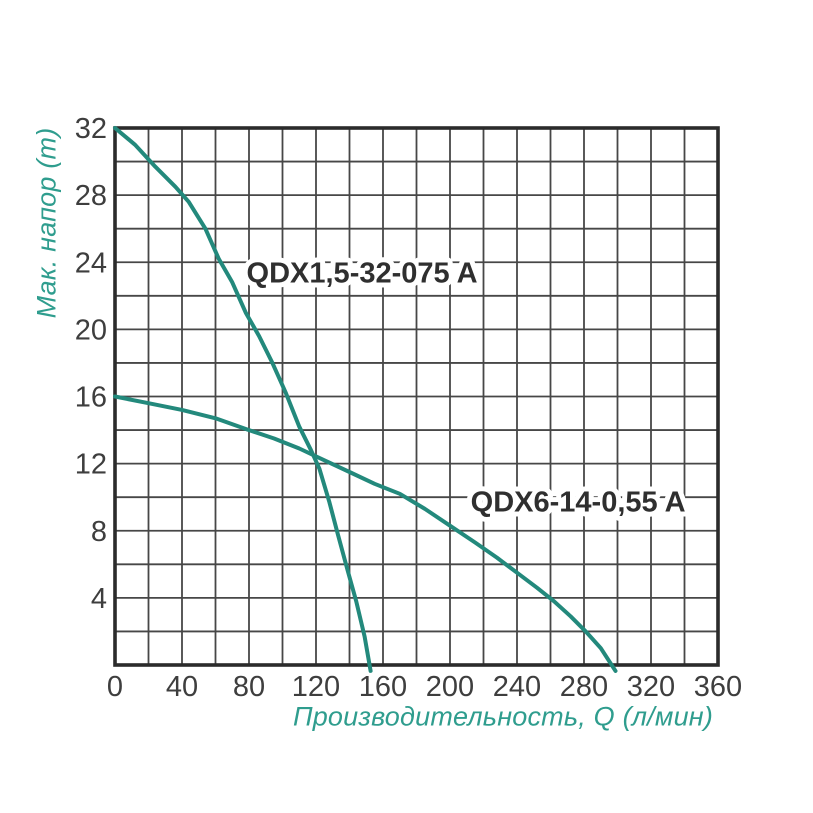 Image resolution: width=813 pixels, height=813 pixels. I want to click on x-tick-label: 80, so click(249, 687).